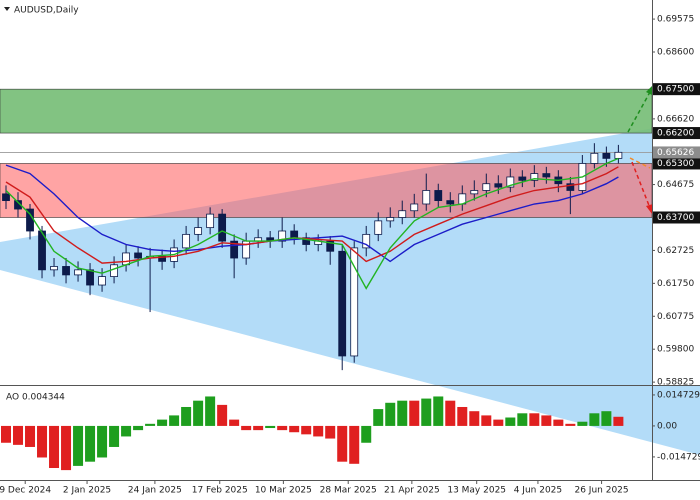 This screenshot has width=700, height=500. What do you see at coordinates (675, 317) in the screenshot?
I see `y-tick-label: 0.60775` at bounding box center [675, 317].